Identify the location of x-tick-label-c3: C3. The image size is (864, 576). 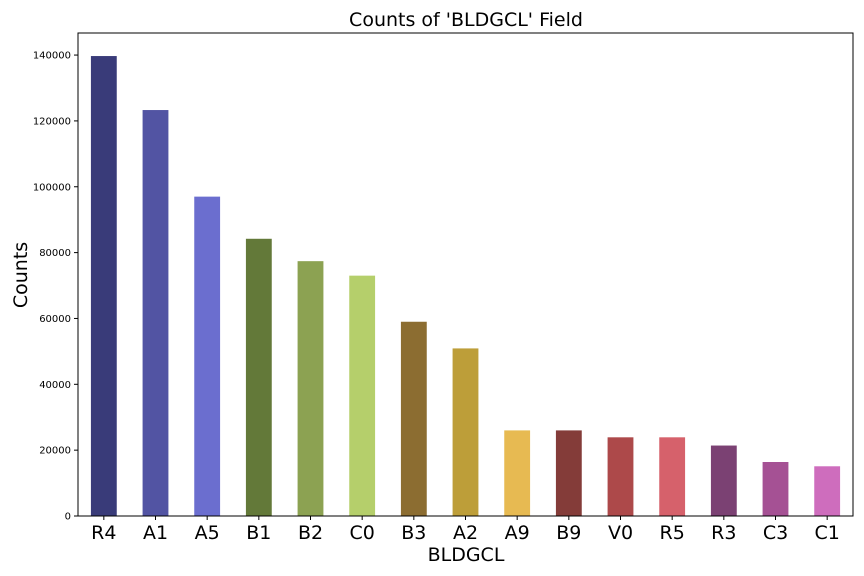
(775, 533).